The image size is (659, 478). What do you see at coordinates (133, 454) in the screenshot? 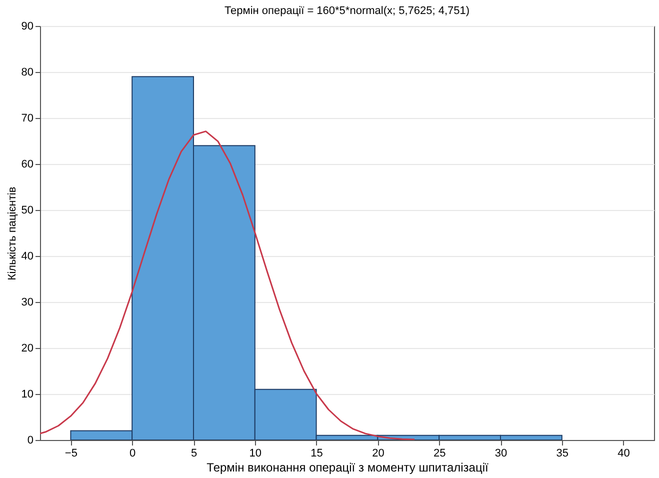
I see `x-tick-label: 0` at bounding box center [133, 454].